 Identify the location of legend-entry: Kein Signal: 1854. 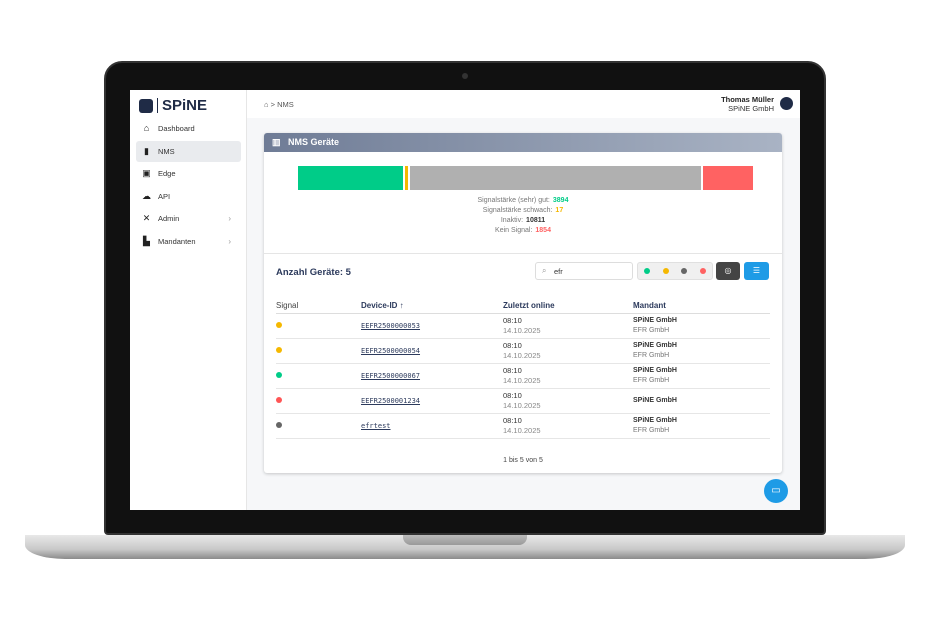
(523, 230).